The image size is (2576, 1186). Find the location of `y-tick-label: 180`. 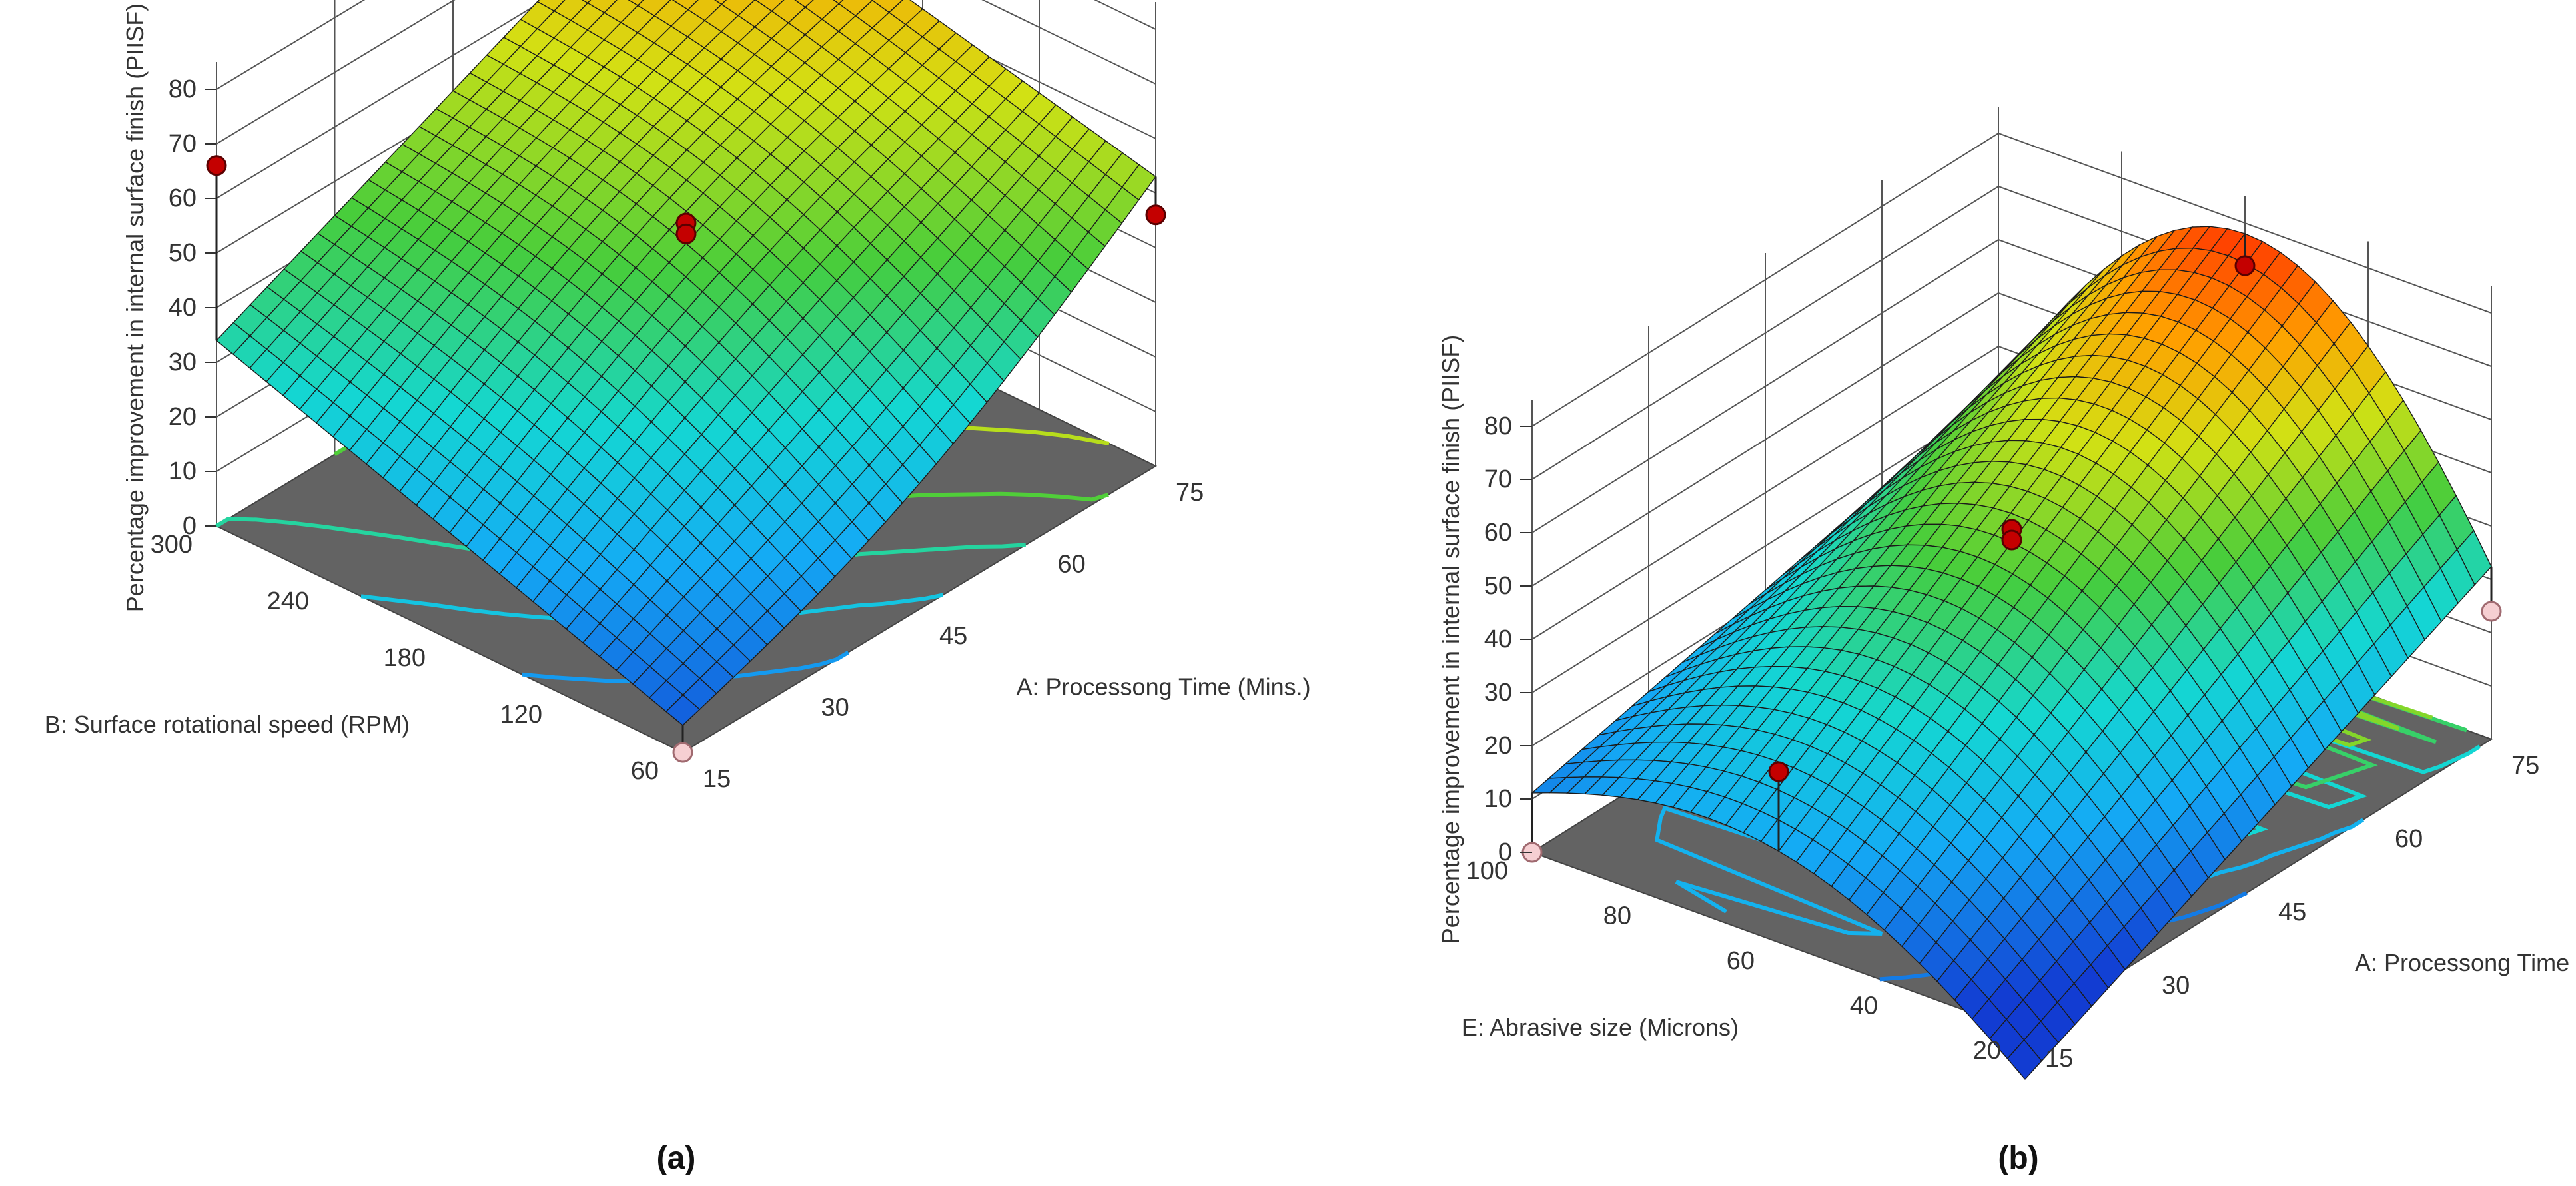

y-tick-label: 180 is located at coordinates (405, 658).